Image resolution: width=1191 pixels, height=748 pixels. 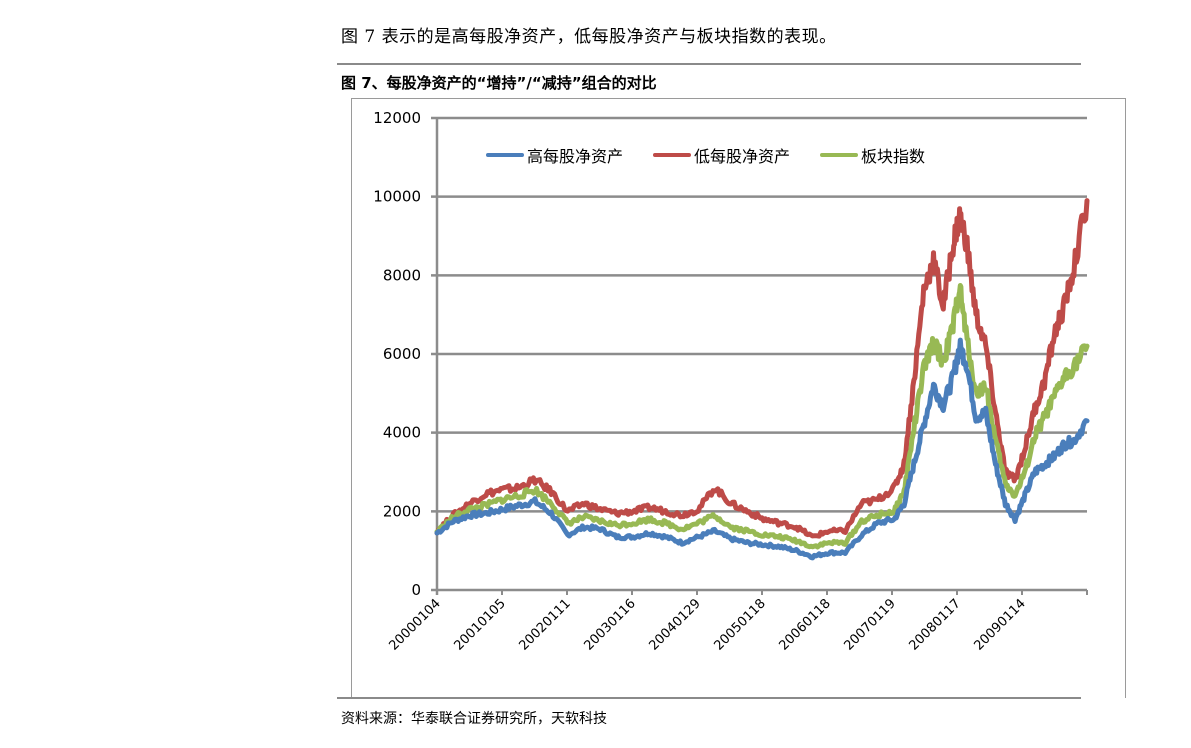 I want to click on x-tick-label: 20030116, so click(x=609, y=624).